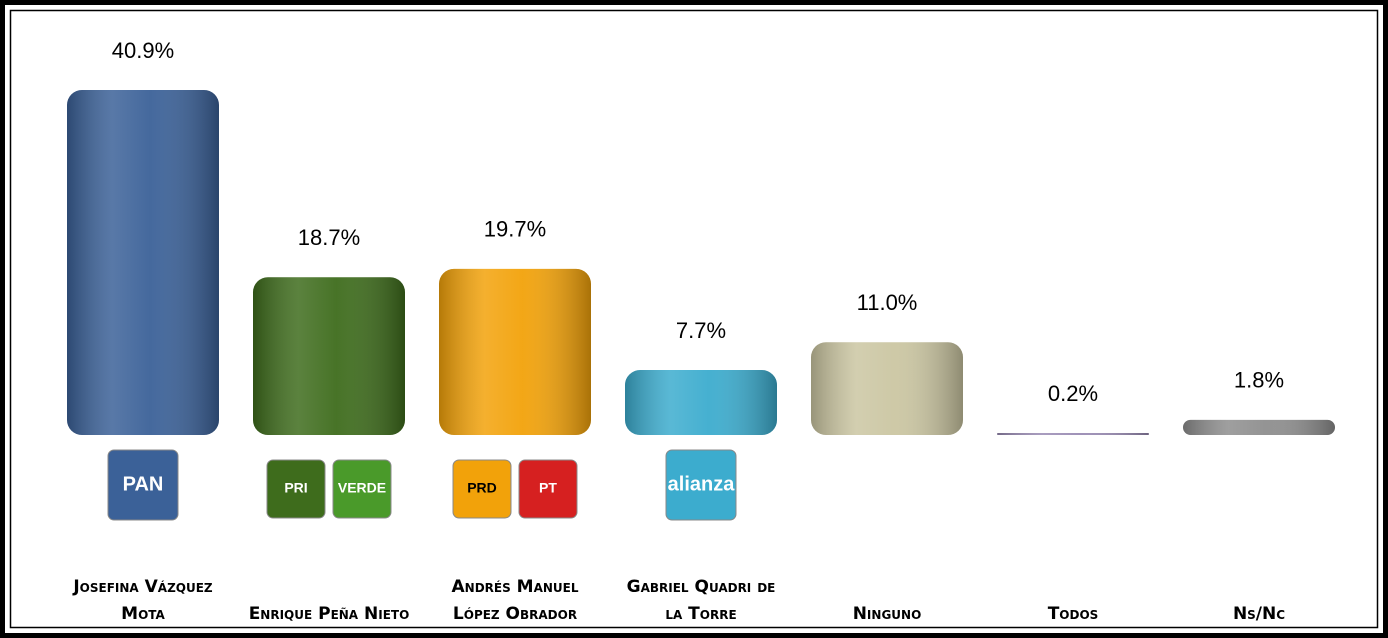 The width and height of the screenshot is (1388, 638). Describe the element at coordinates (143, 50) in the screenshot. I see `value-label: 40.9%` at that location.